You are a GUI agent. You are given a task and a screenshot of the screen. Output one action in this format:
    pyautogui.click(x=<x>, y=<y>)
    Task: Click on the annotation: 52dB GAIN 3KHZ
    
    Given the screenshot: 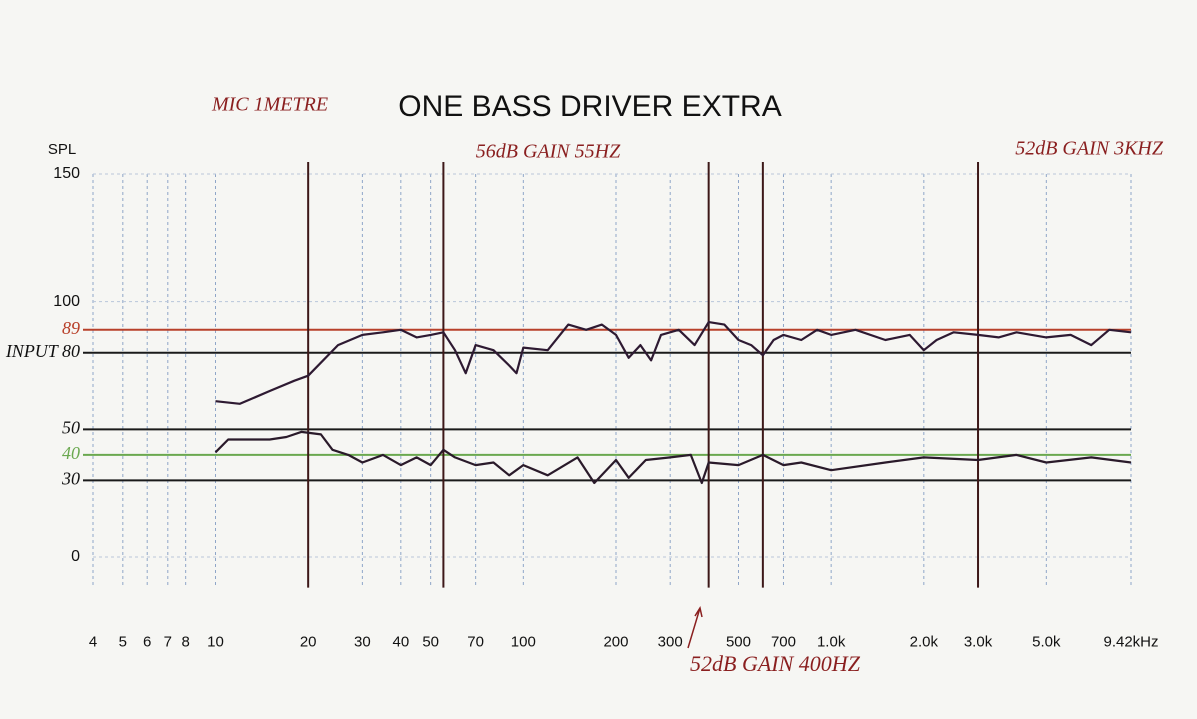 What is the action you would take?
    pyautogui.click(x=1089, y=149)
    